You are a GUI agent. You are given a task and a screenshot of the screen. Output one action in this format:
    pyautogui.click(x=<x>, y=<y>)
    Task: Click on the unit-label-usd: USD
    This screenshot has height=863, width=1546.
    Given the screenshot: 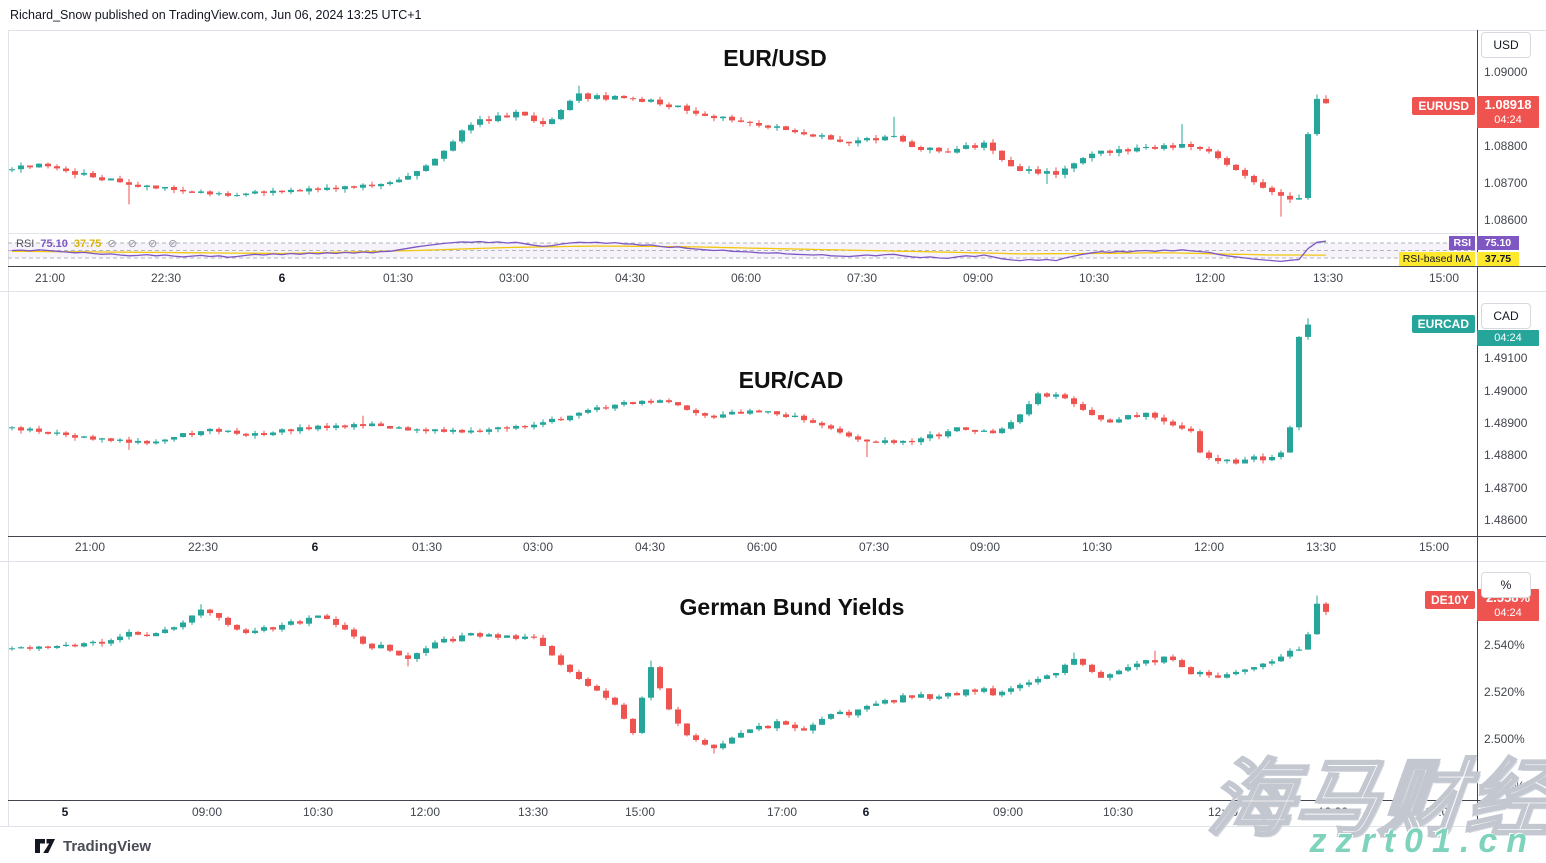 What is the action you would take?
    pyautogui.click(x=1506, y=45)
    